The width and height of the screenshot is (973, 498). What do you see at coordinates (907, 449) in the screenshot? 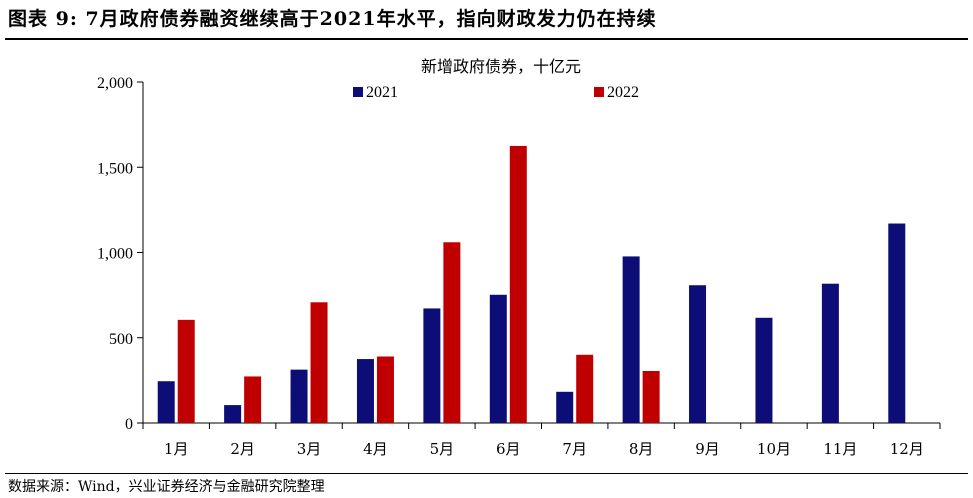
I see `x-tick-label: 12月` at bounding box center [907, 449].